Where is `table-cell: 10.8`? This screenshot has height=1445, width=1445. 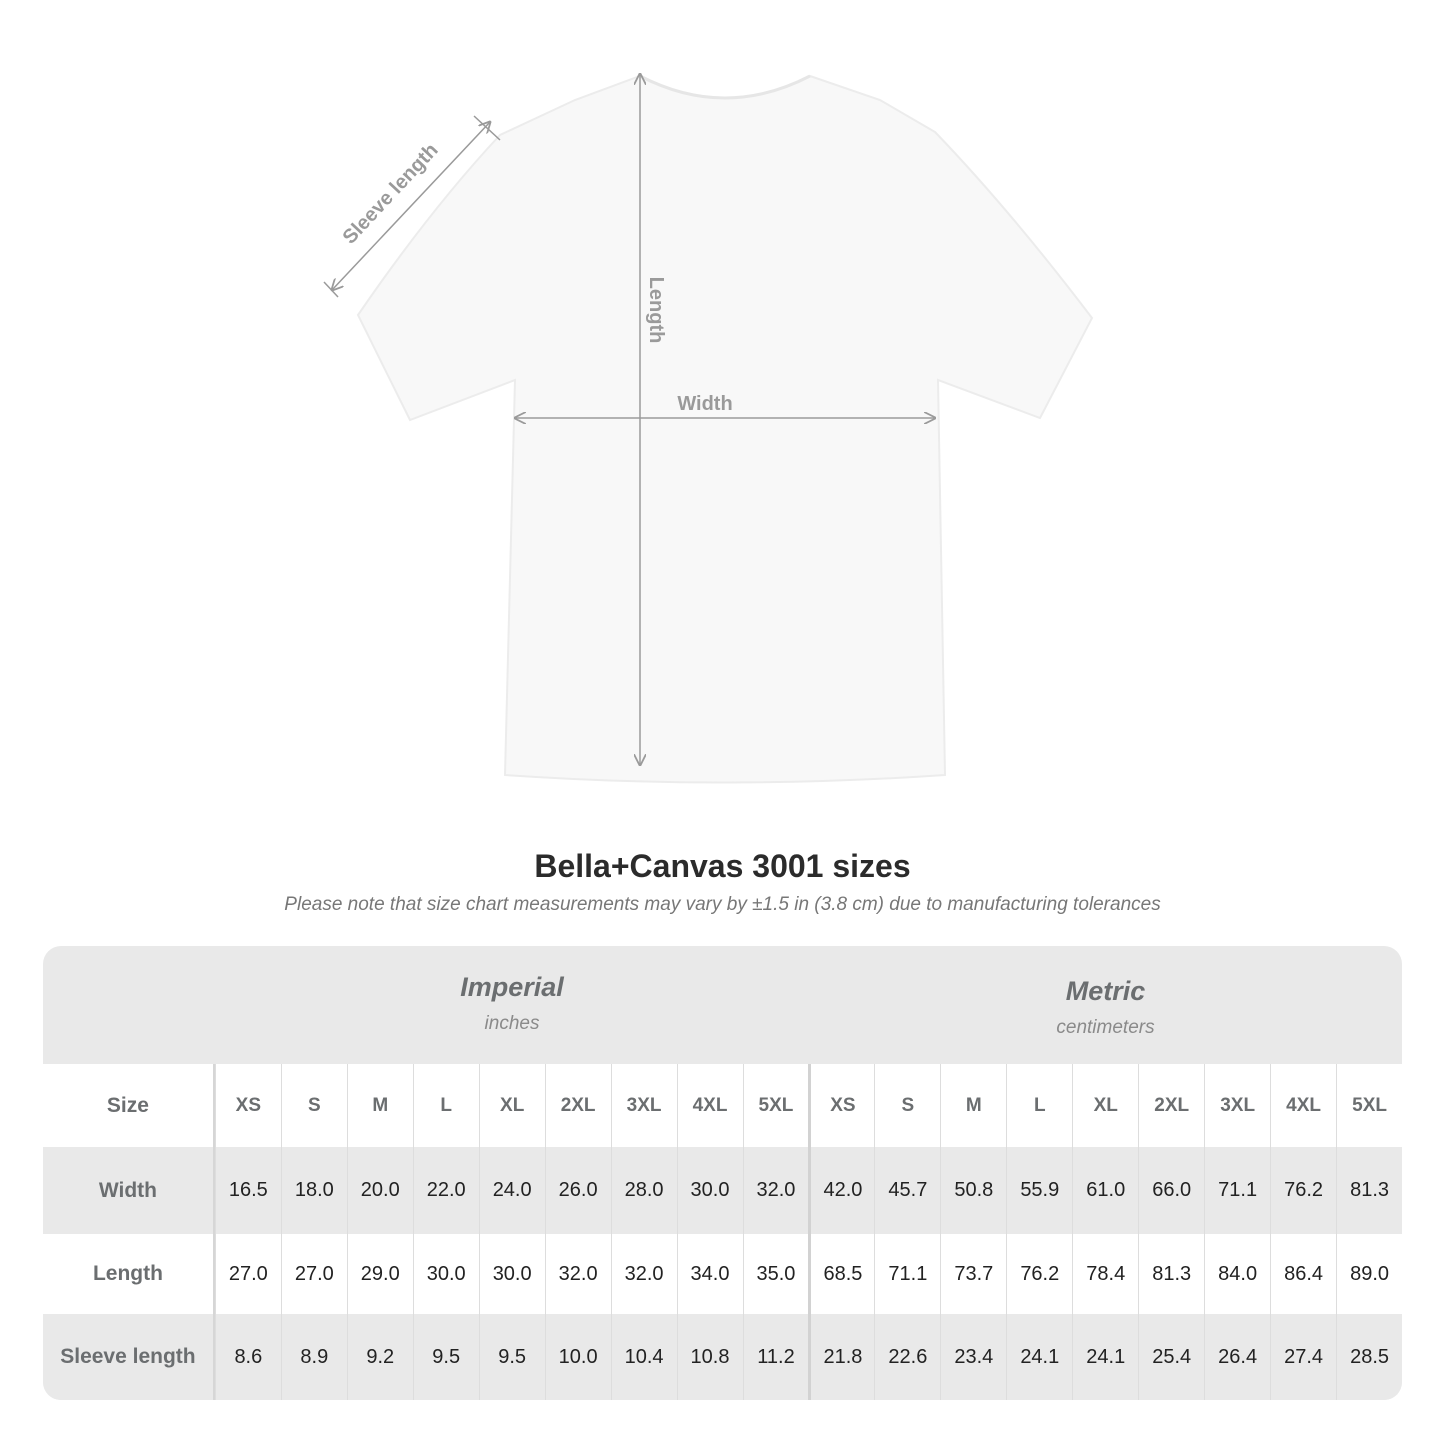
table-cell: 10.8 is located at coordinates (709, 1357).